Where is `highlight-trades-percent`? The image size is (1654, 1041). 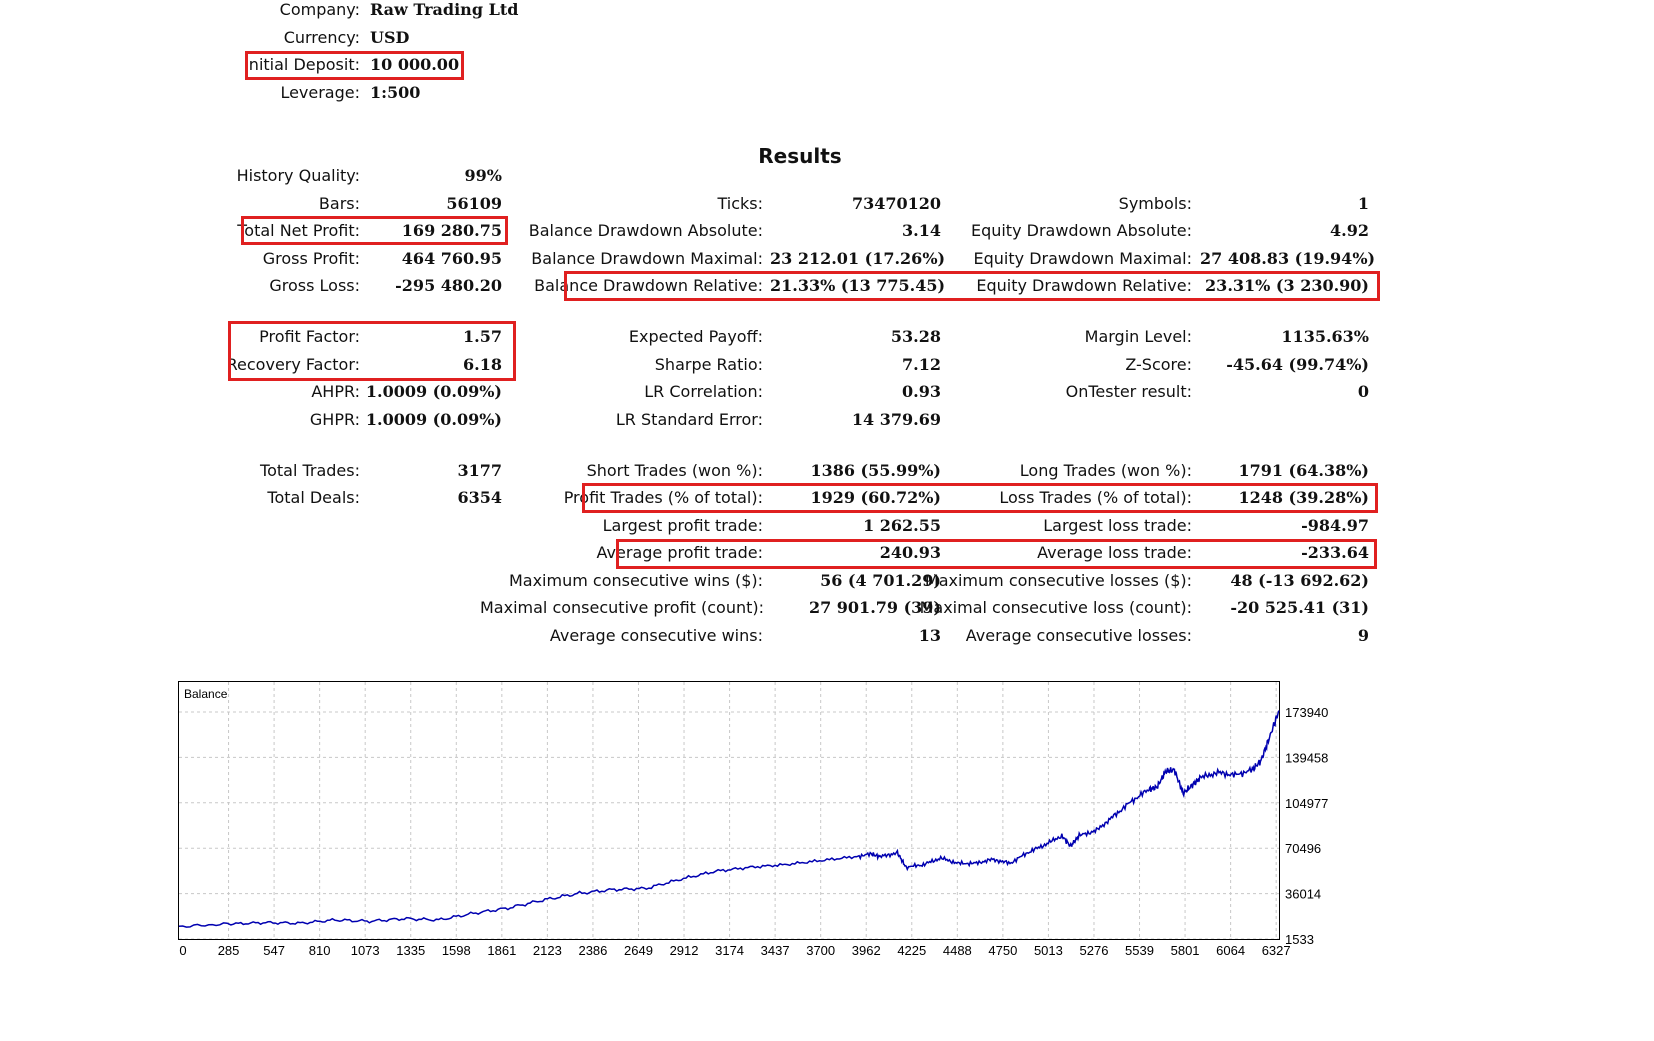
highlight-trades-percent is located at coordinates (980, 498).